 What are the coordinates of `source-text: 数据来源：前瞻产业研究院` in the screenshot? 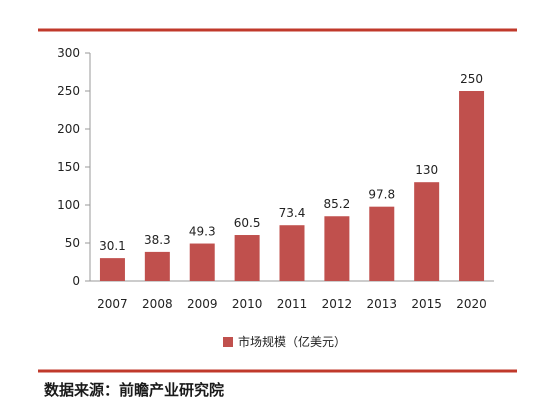 It's located at (134, 390).